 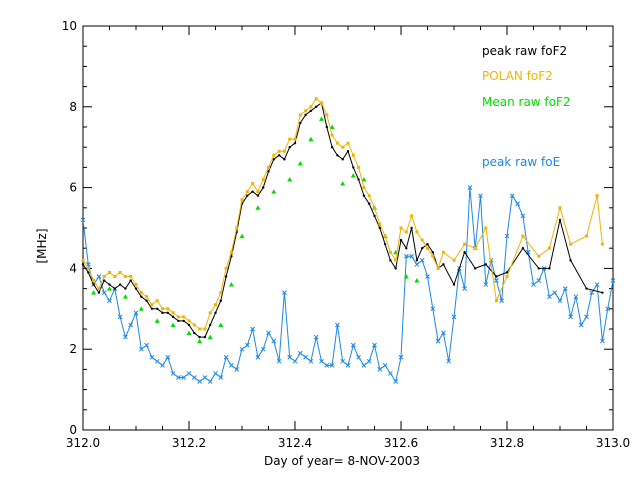 I want to click on x-tick-label: 312.8, so click(x=507, y=443).